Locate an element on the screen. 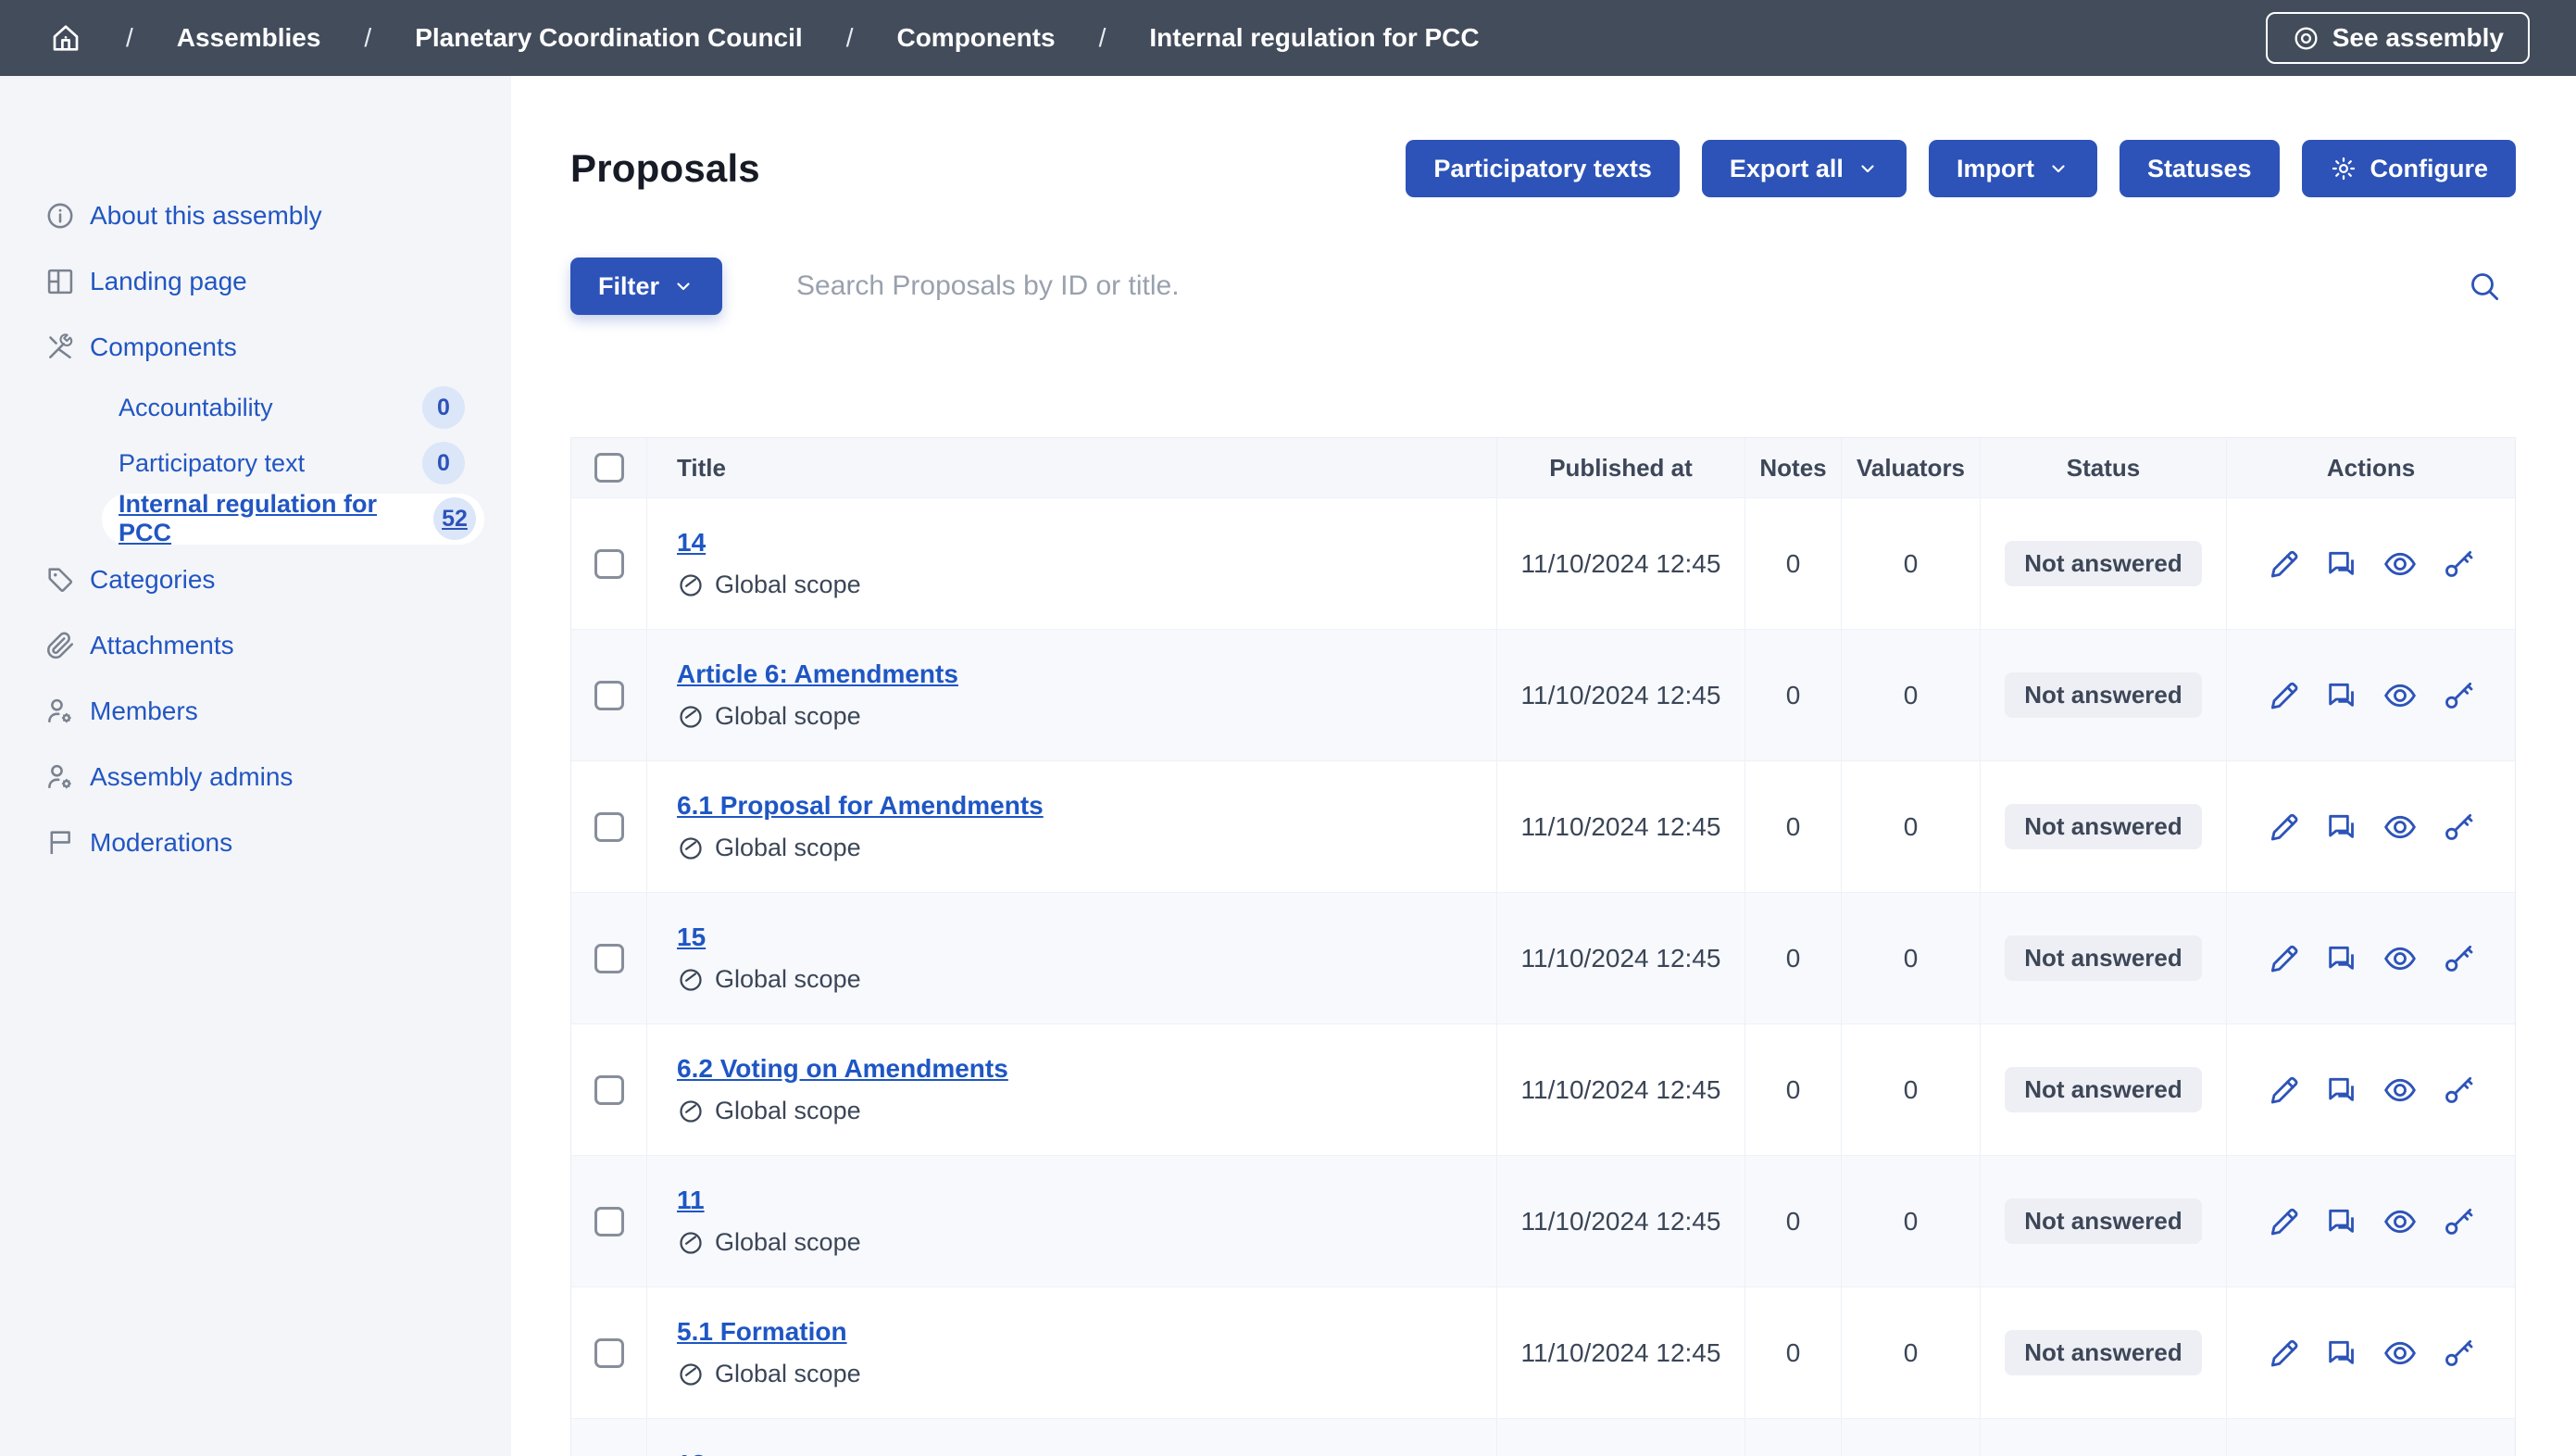 This screenshot has width=2576, height=1456. proposal-title-link: 12 is located at coordinates (691, 1453).